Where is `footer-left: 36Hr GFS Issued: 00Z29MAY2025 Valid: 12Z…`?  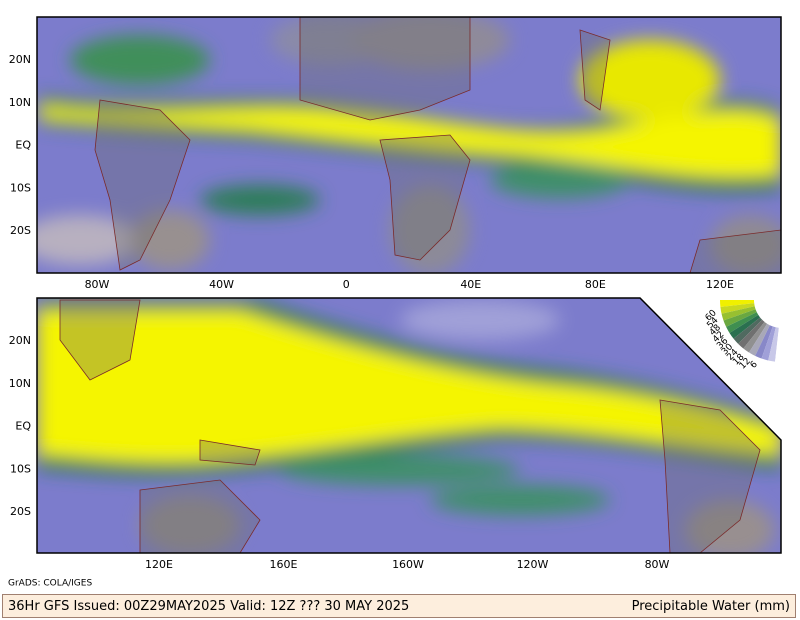
footer-left: 36Hr GFS Issued: 00Z29MAY2025 Valid: 12Z… is located at coordinates (209, 606).